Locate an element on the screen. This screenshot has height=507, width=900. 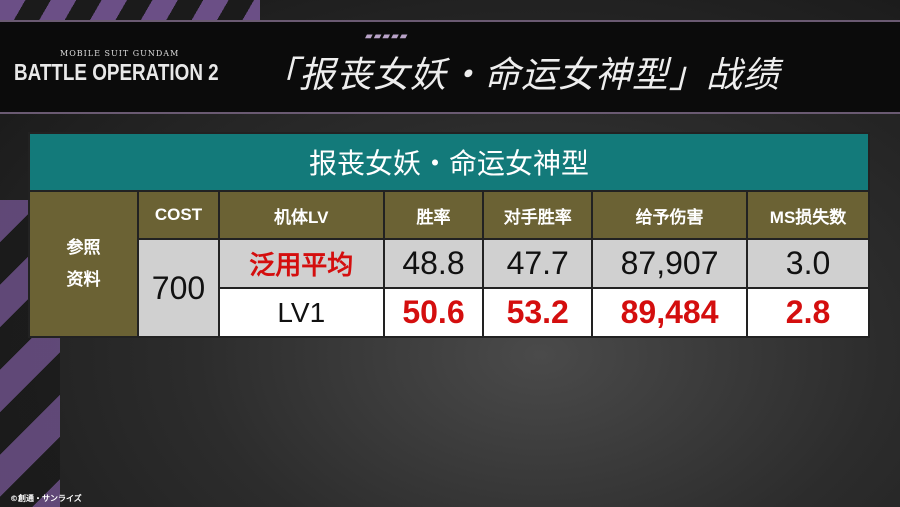
table-title: 报丧女妖・命运女神型 is located at coordinates (449, 162).